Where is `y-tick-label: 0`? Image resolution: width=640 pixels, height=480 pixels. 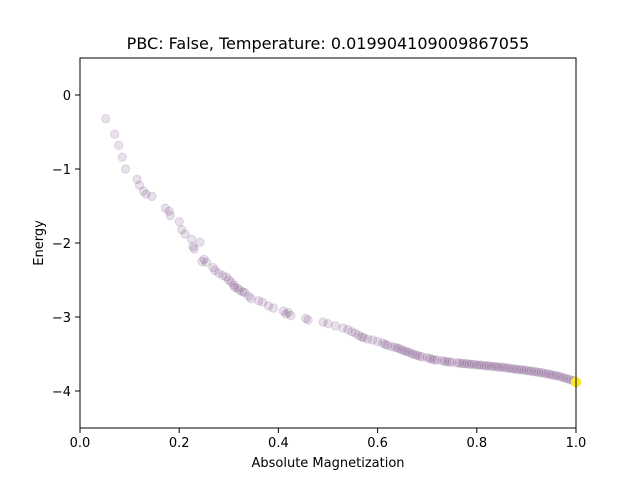
y-tick-label: 0 is located at coordinates (67, 96).